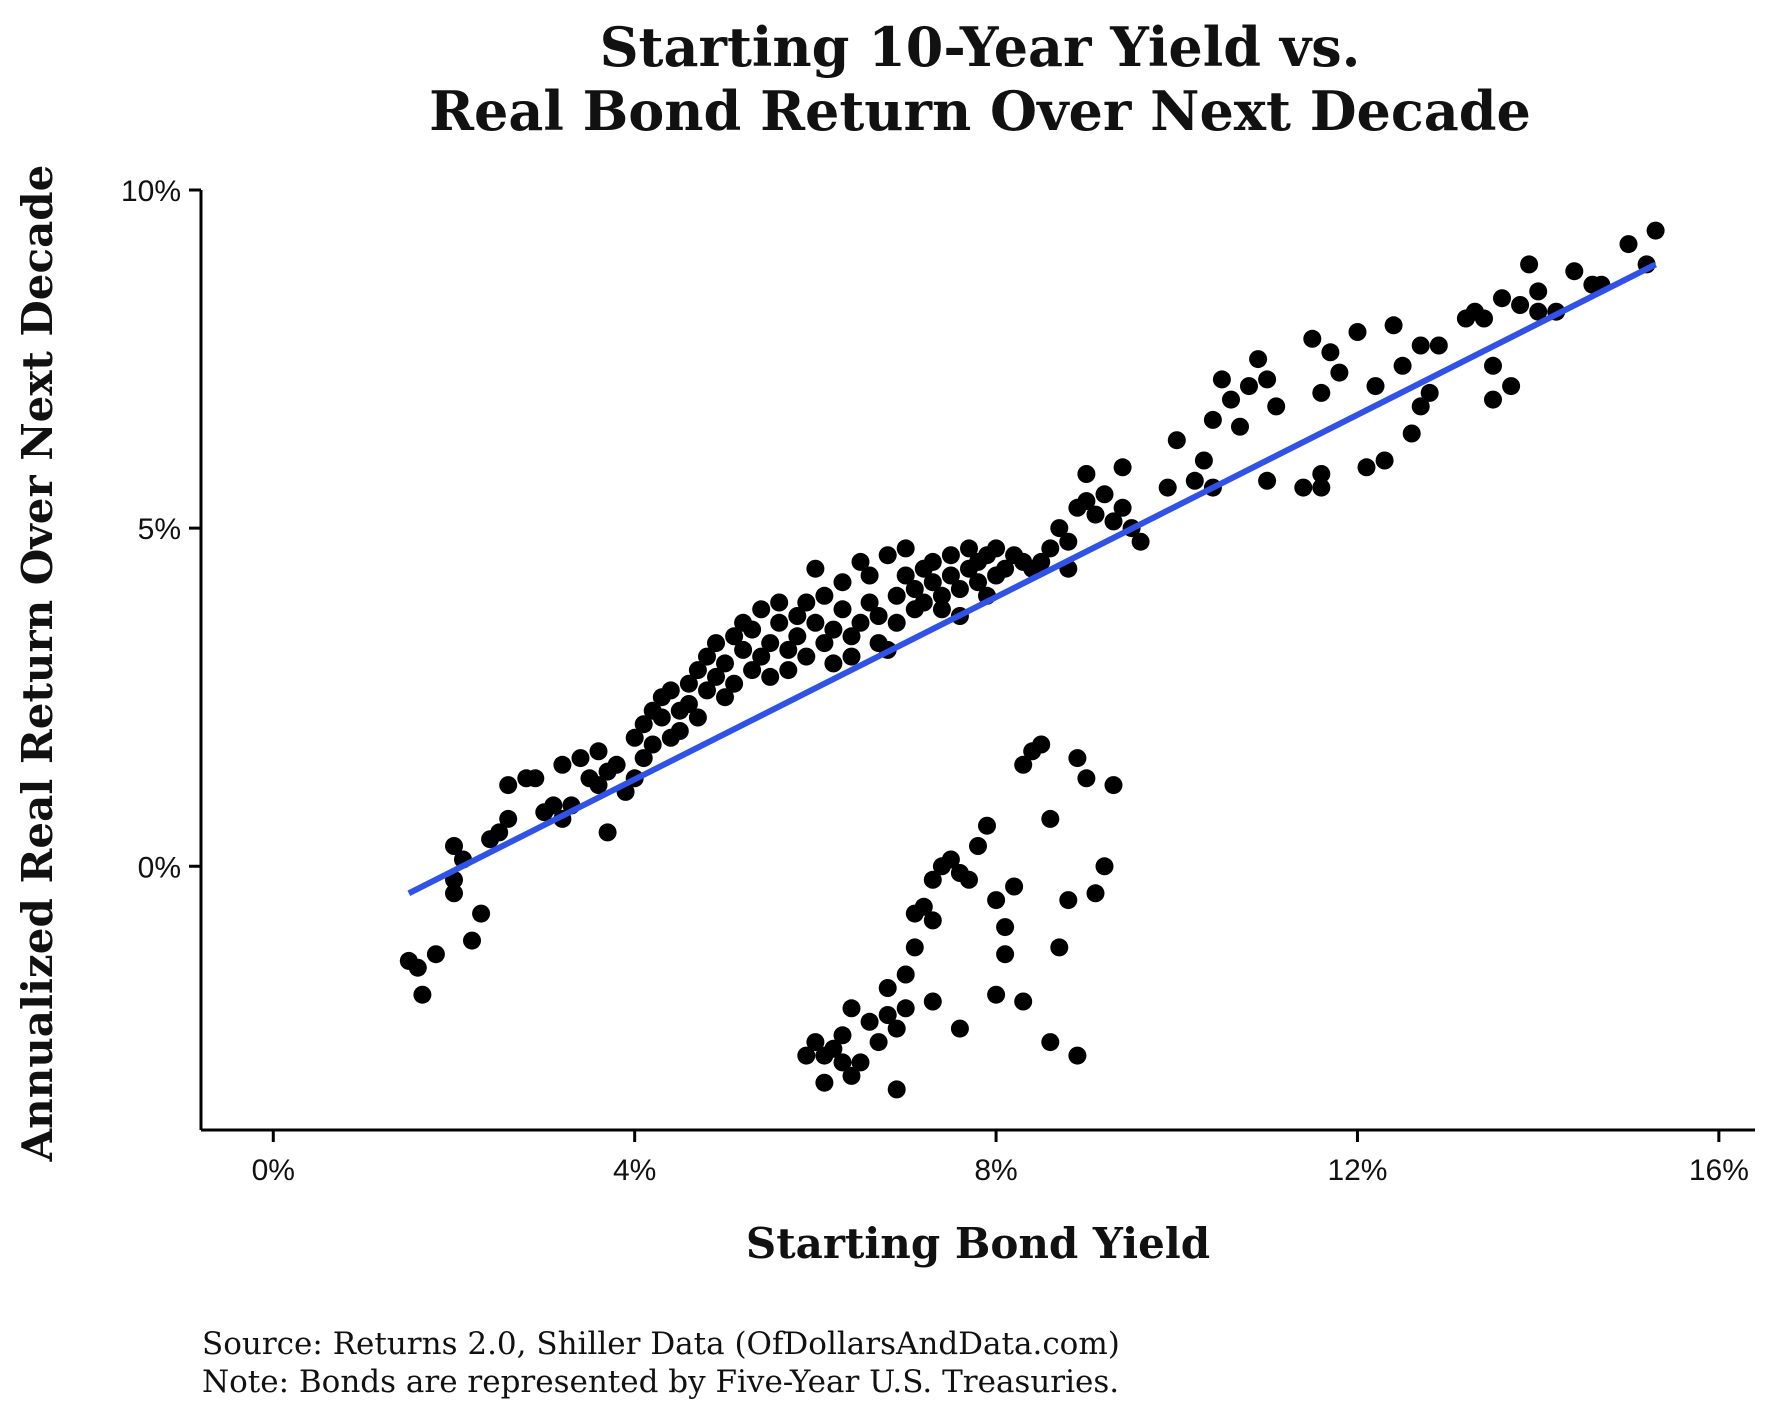 The image size is (1771, 1417). What do you see at coordinates (1719, 1170) in the screenshot?
I see `x-tick-label: 16%` at bounding box center [1719, 1170].